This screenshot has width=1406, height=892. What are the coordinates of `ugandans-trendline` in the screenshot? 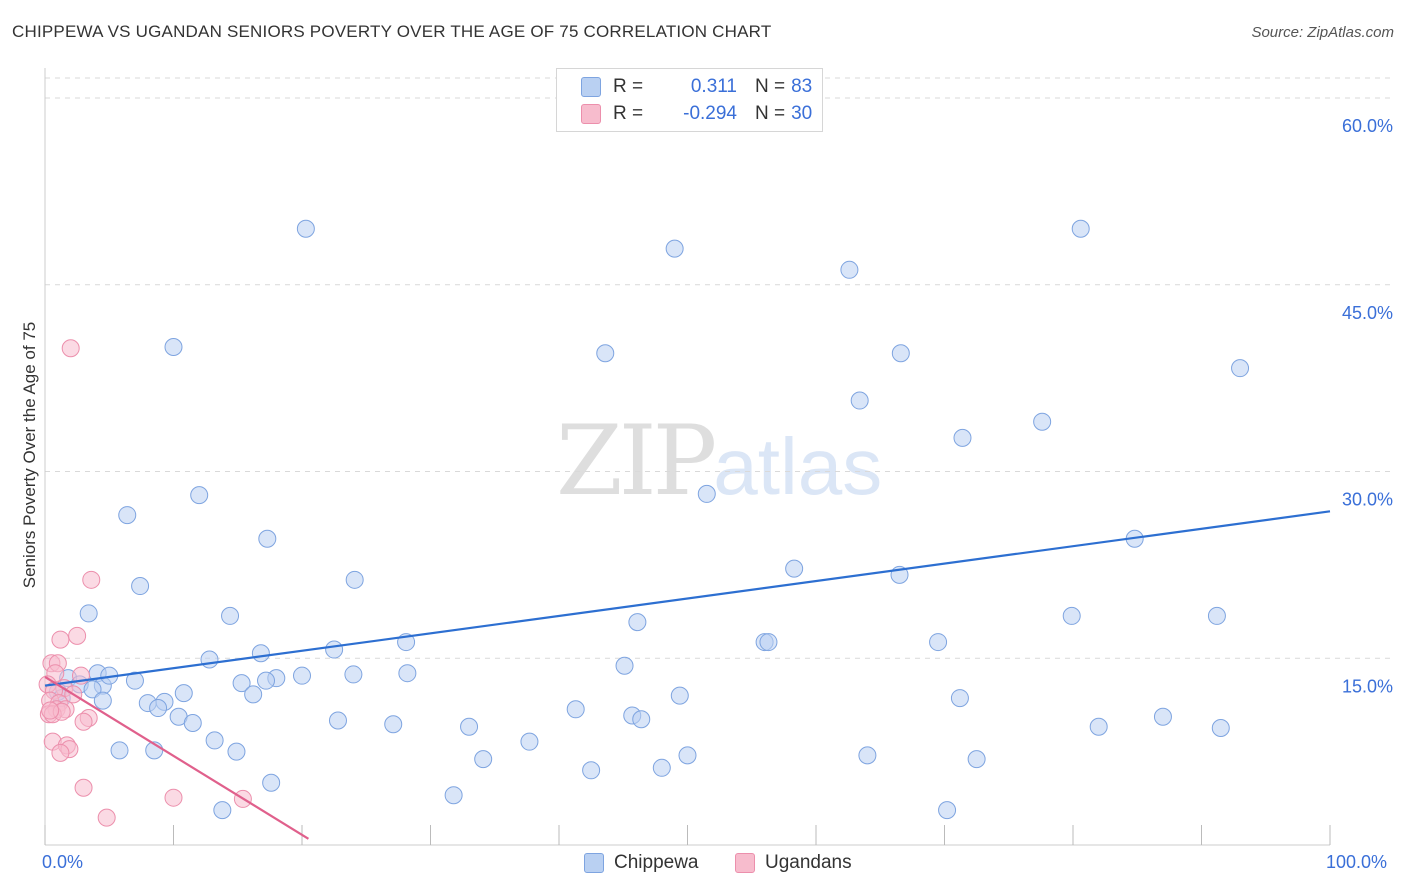 It's located at (177, 757).